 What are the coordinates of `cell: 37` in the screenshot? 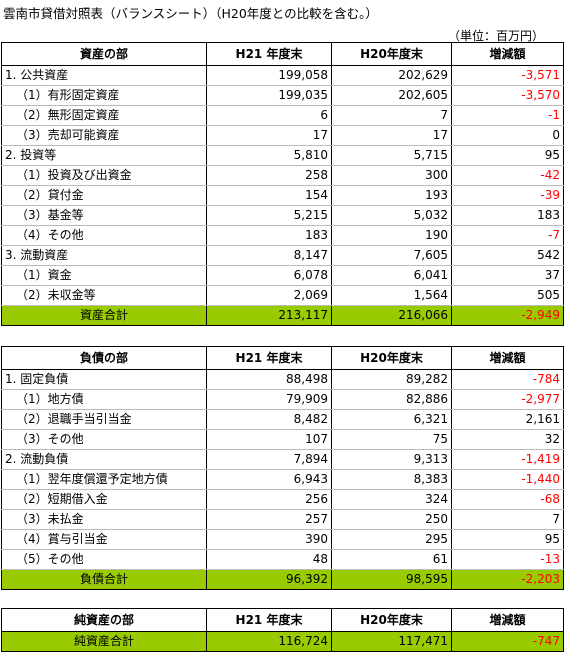 It's located at (507, 275).